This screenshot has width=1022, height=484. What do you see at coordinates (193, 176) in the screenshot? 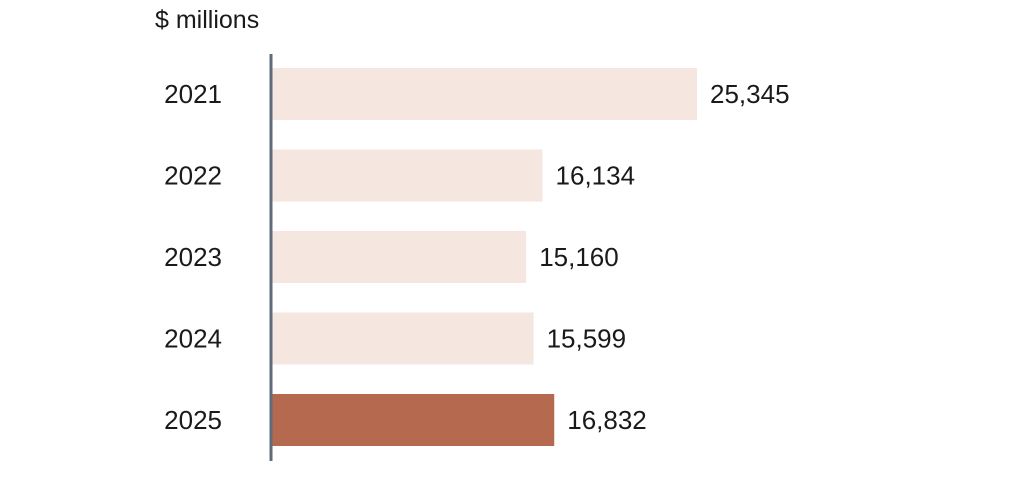
I see `category-label: 2022` at bounding box center [193, 176].